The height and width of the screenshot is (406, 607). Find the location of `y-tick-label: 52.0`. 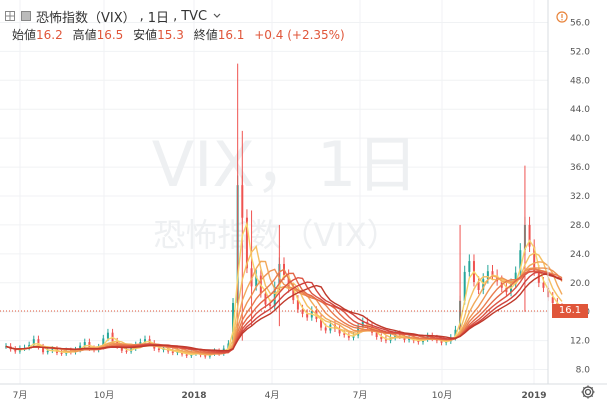

y-tick-label: 52.0 is located at coordinates (580, 52).